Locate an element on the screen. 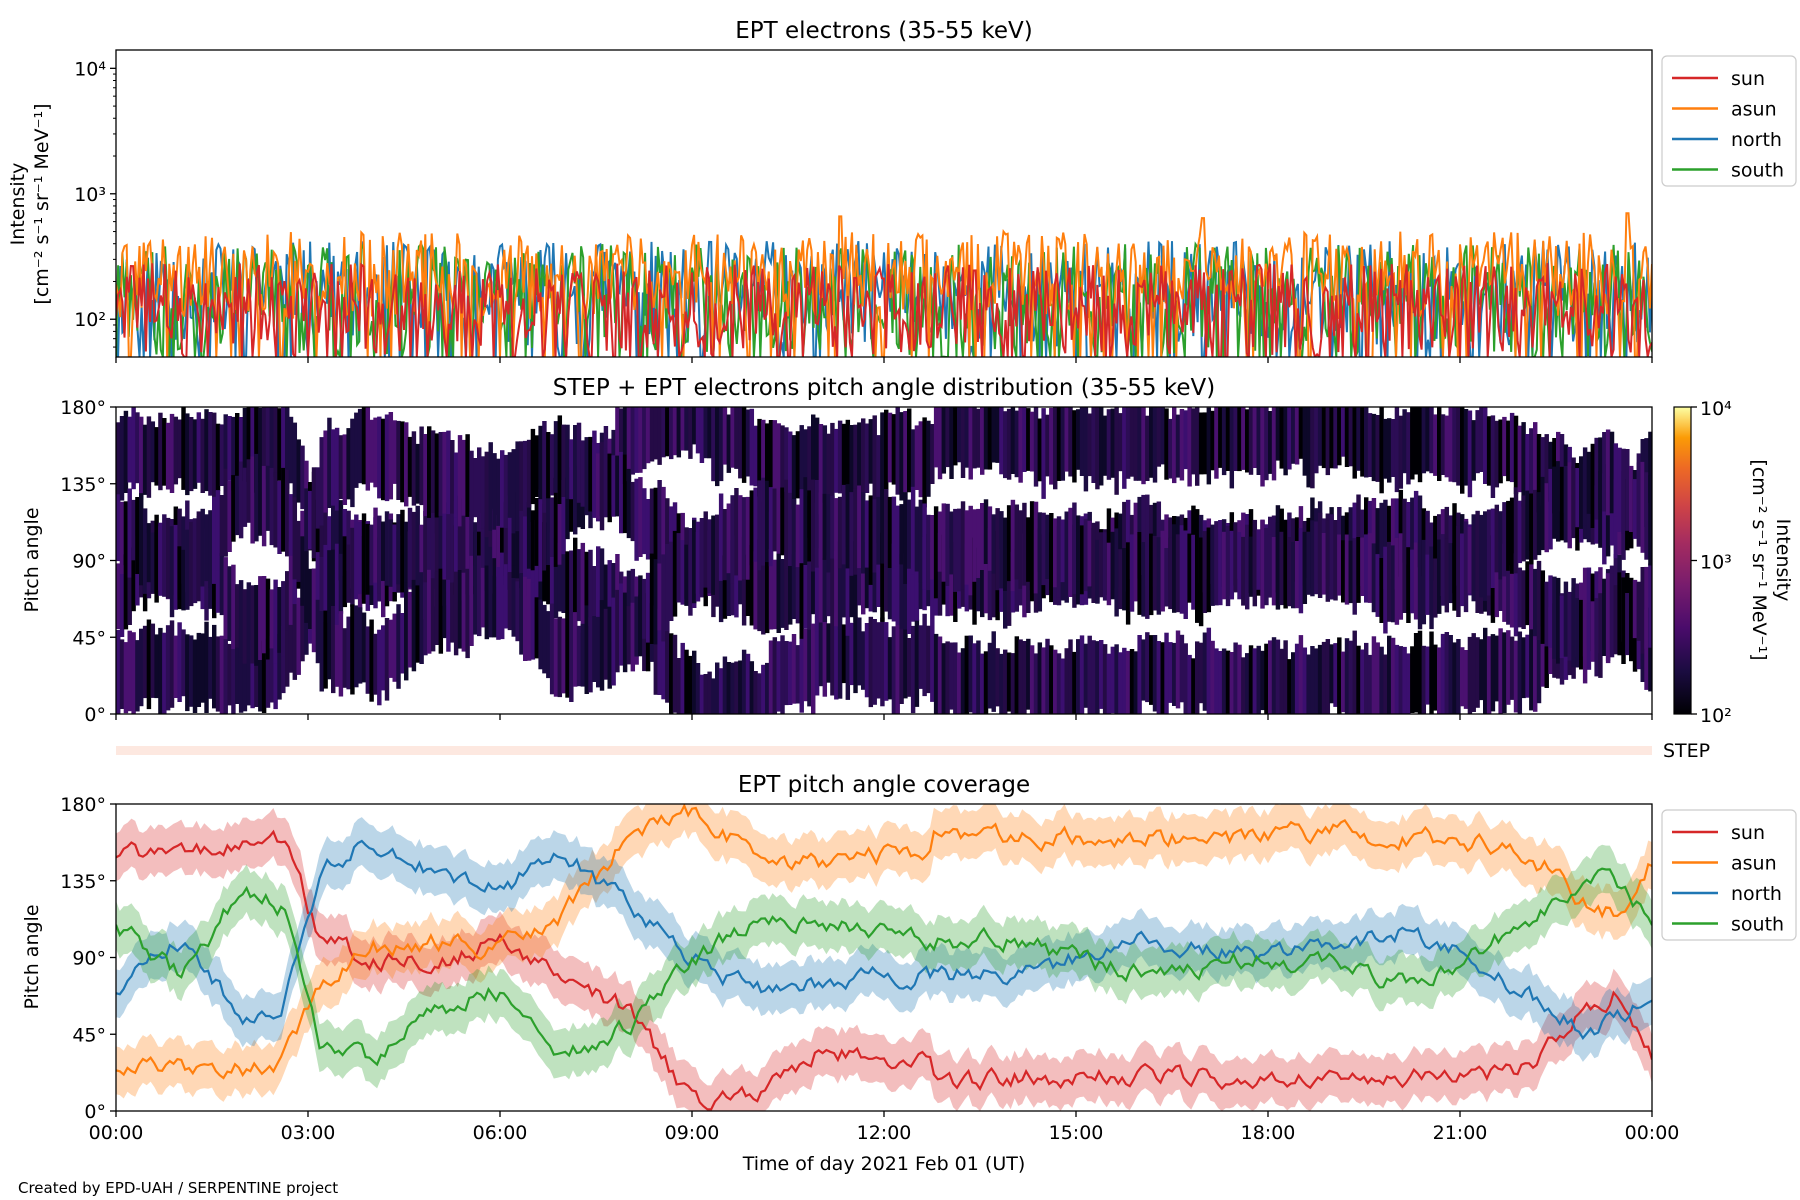  legend-box is located at coordinates (1729, 875).